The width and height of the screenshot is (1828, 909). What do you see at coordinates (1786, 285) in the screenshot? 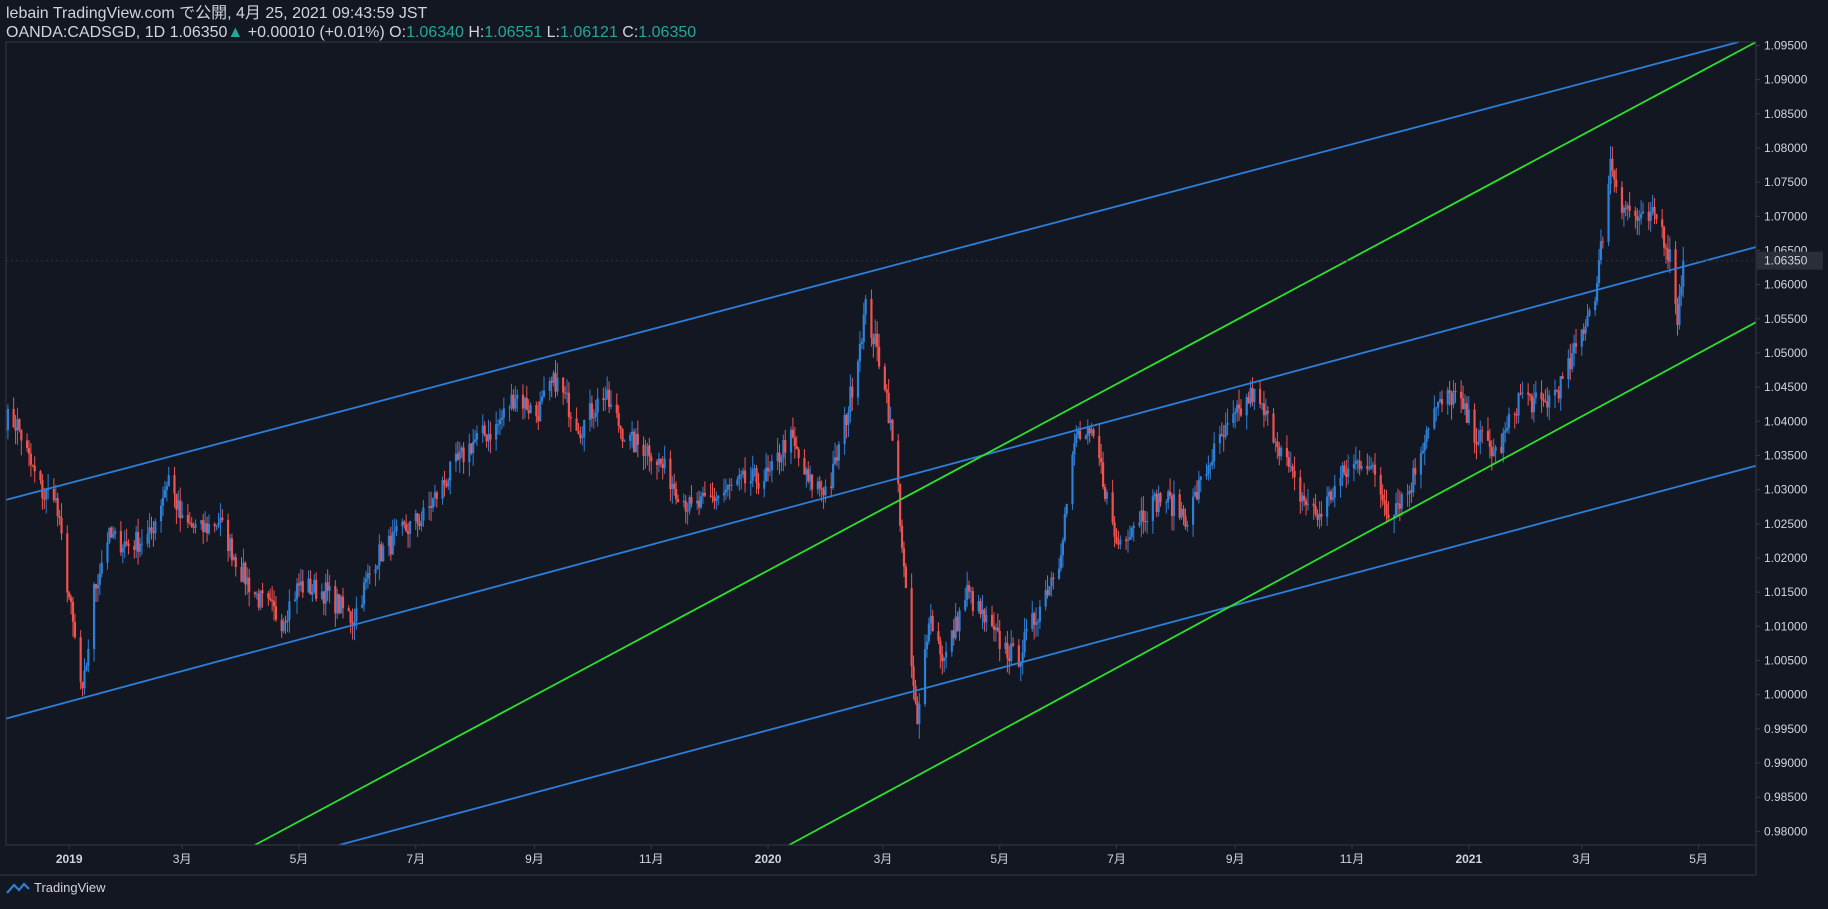
I see `price-tick-label: 1.06000` at bounding box center [1786, 285].